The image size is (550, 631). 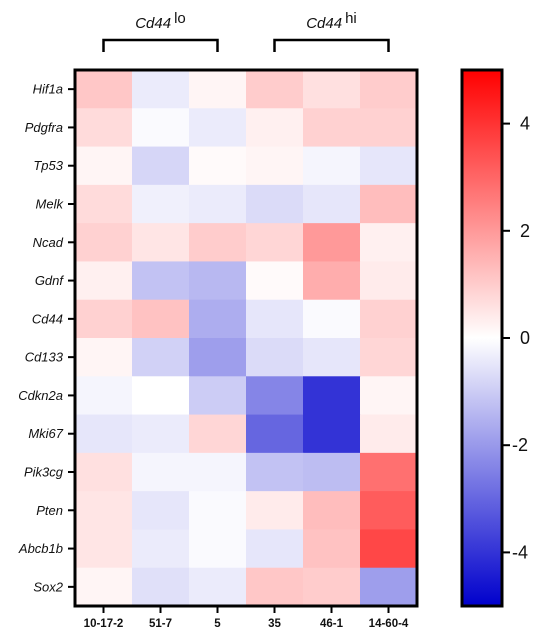 I want to click on colorbar-label-2: 2, so click(x=525, y=231).